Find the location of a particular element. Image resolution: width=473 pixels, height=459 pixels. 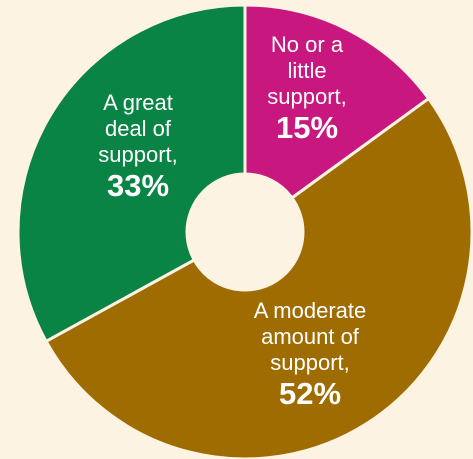

slice-value-label: 15% is located at coordinates (307, 127).